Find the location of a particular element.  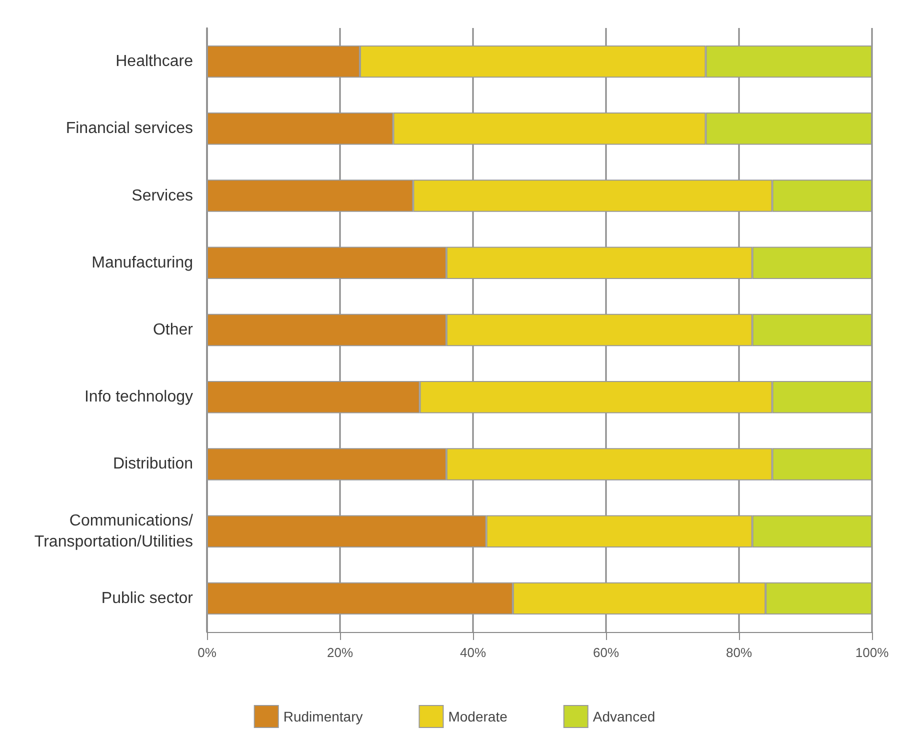

y-tick-label: Healthcare is located at coordinates (155, 61).